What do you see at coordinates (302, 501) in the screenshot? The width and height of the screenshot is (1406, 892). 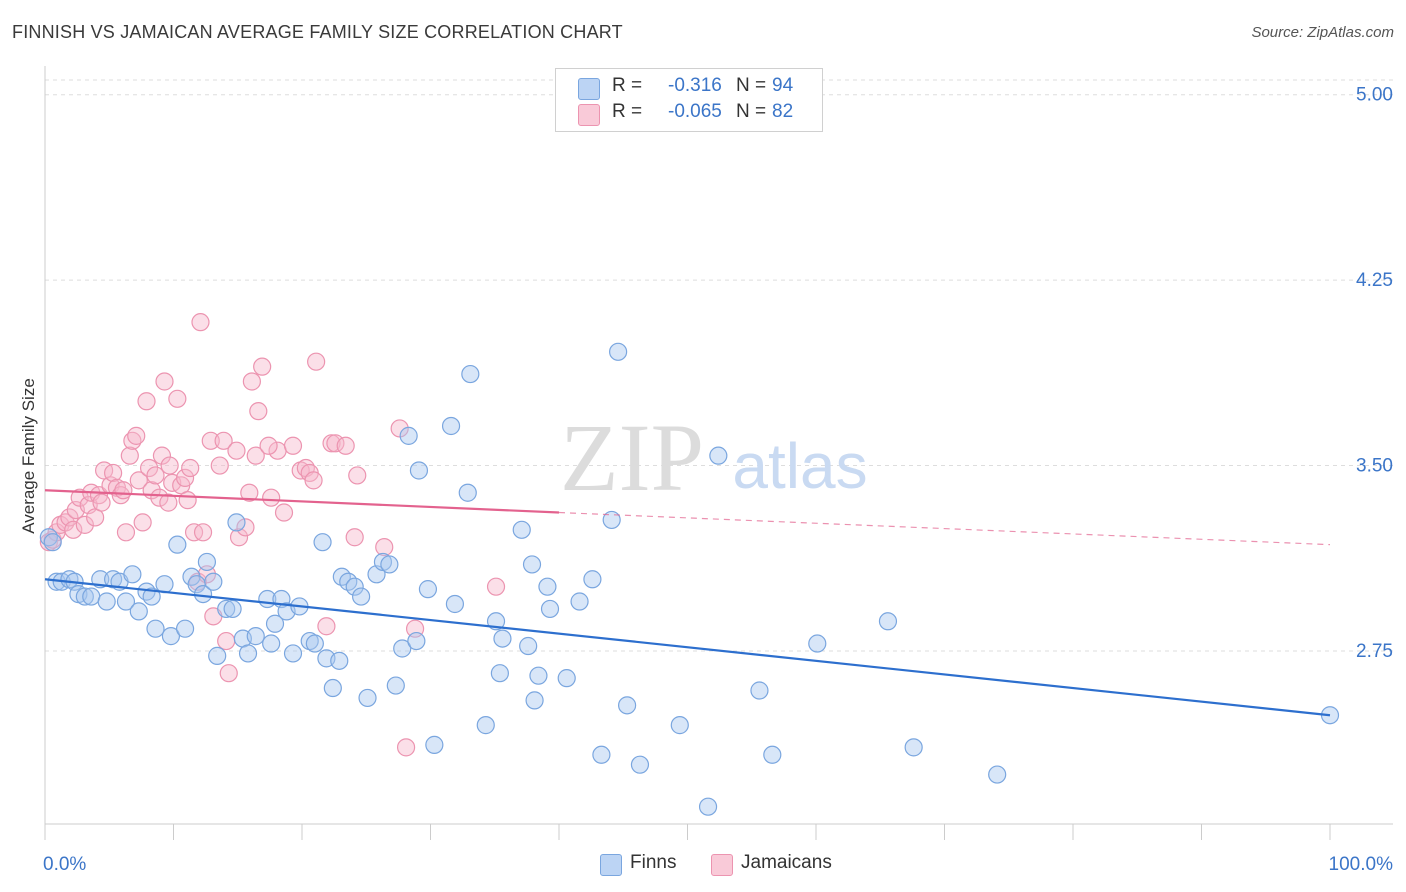 I see `jamaicans-trend-line` at bounding box center [302, 501].